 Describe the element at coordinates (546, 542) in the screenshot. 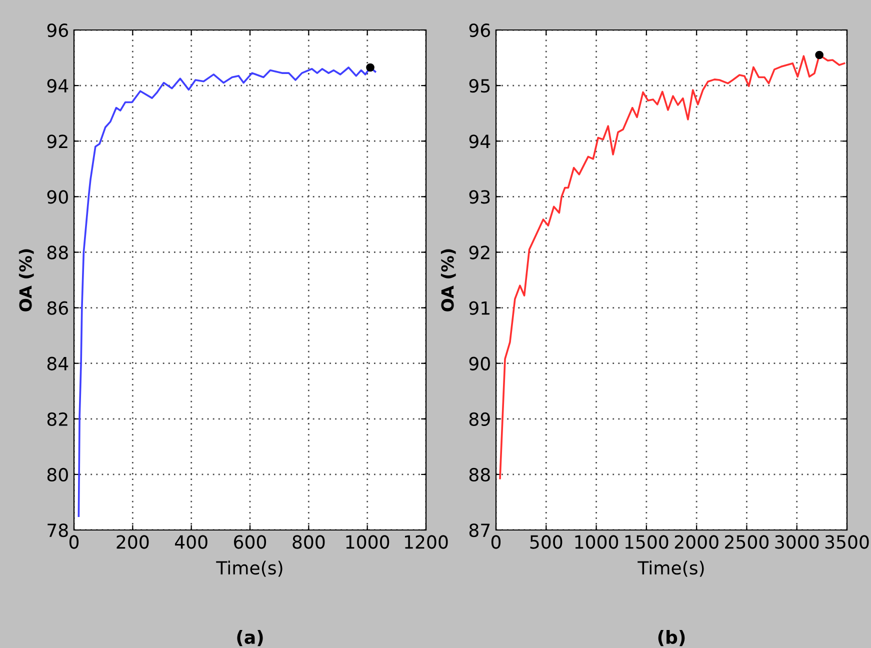

I see `x-tick-label: 500` at that location.